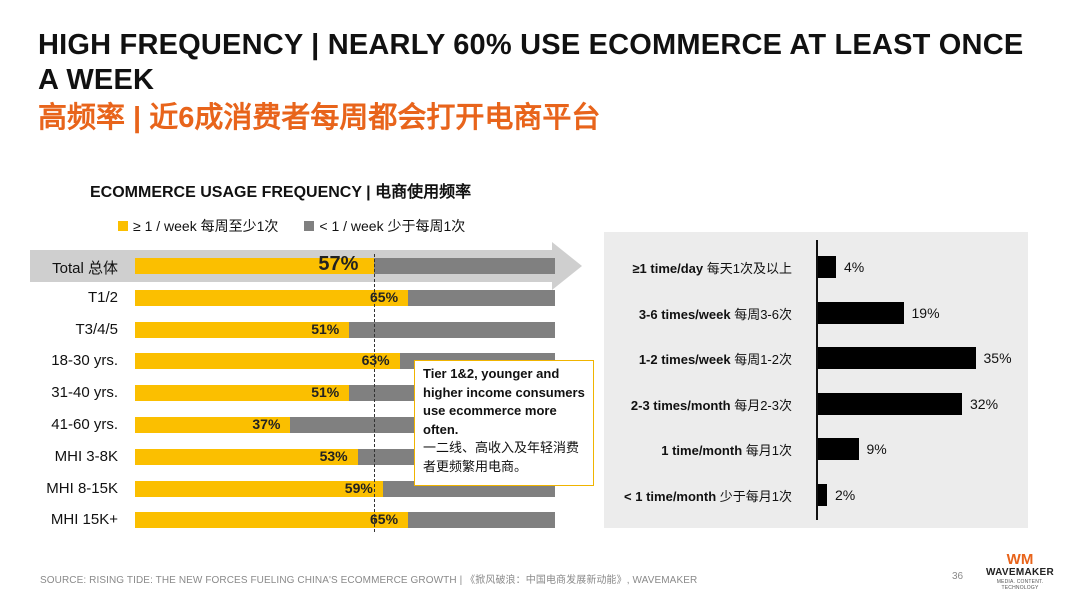 The height and width of the screenshot is (608, 1080). Describe the element at coordinates (669, 268) in the screenshot. I see `frequency-label-en: ≥1 time/day` at that location.